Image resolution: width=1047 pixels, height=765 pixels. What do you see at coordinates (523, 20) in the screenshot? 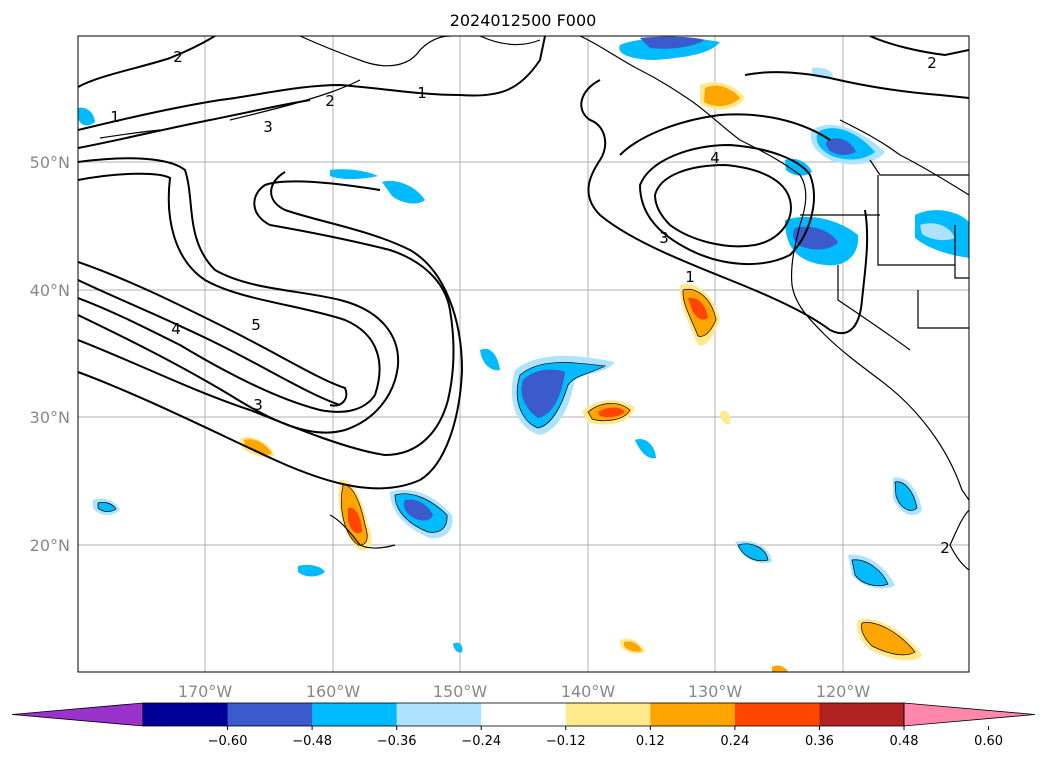
I see `map-title: 2024012500 F000` at bounding box center [523, 20].